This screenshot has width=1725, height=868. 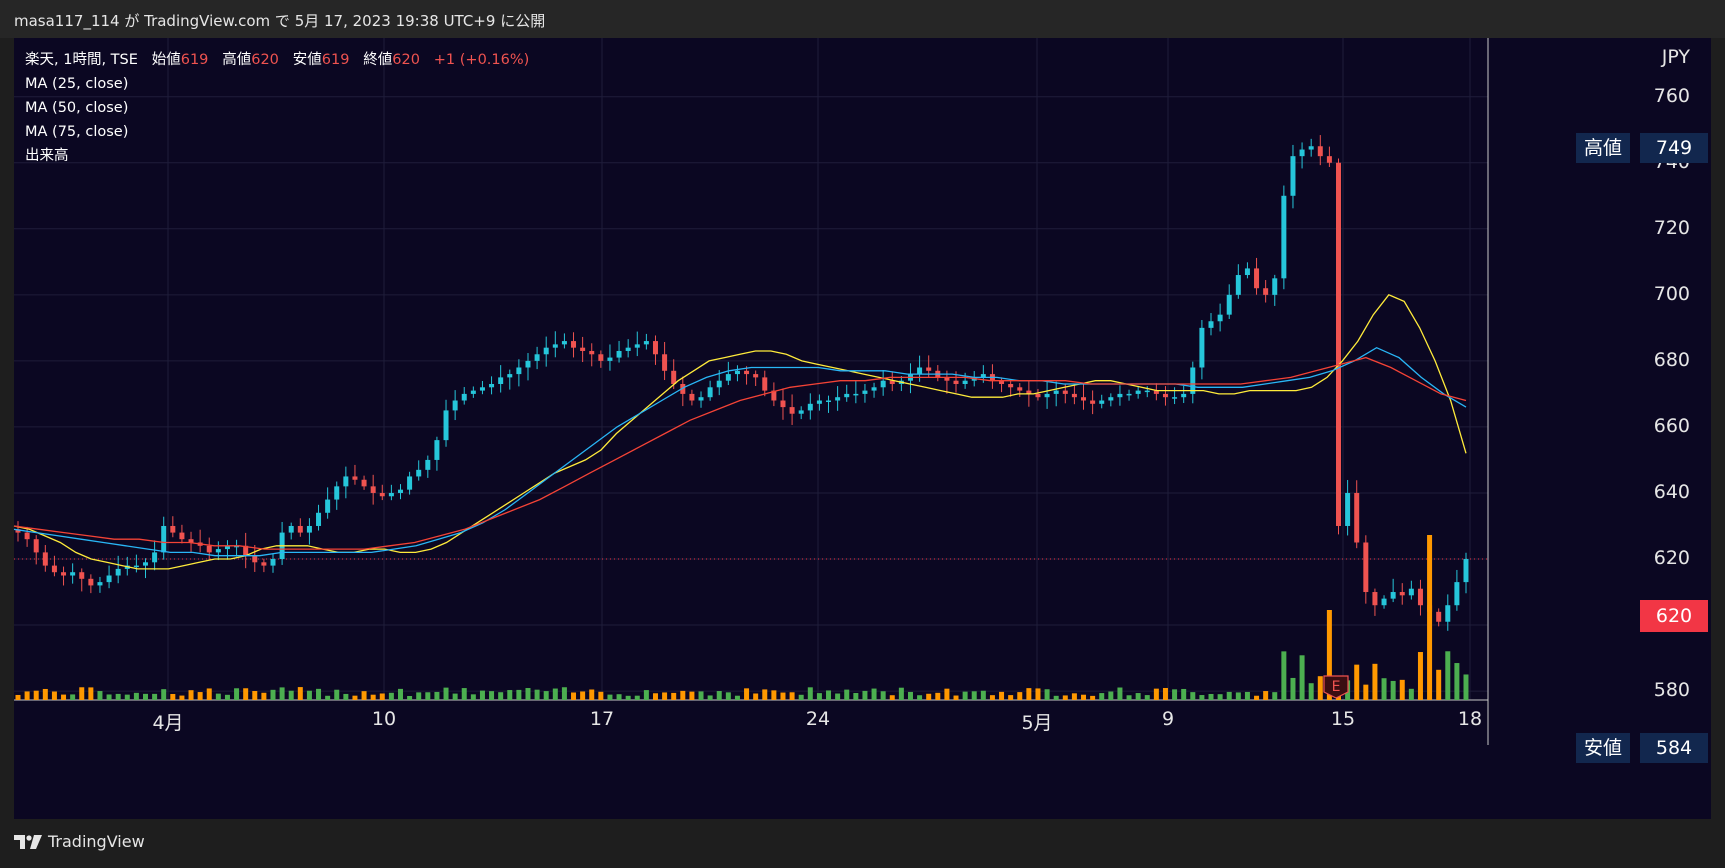 I want to click on price-tick-label: 620, so click(x=1671, y=558).